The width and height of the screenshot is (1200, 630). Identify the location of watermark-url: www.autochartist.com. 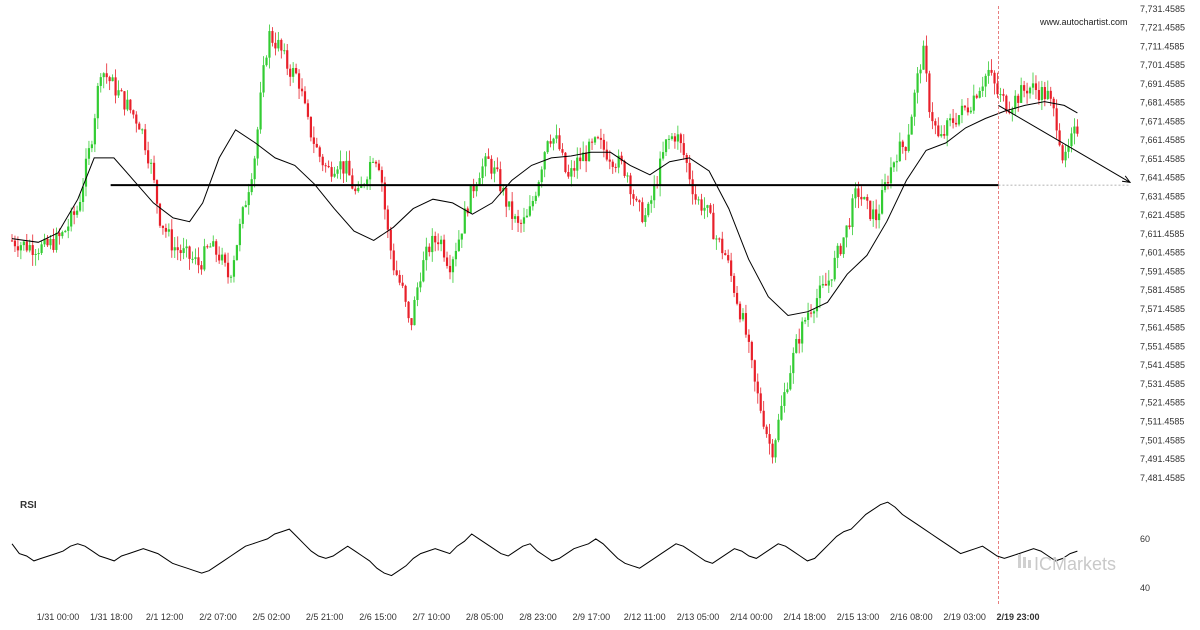
(1083, 22).